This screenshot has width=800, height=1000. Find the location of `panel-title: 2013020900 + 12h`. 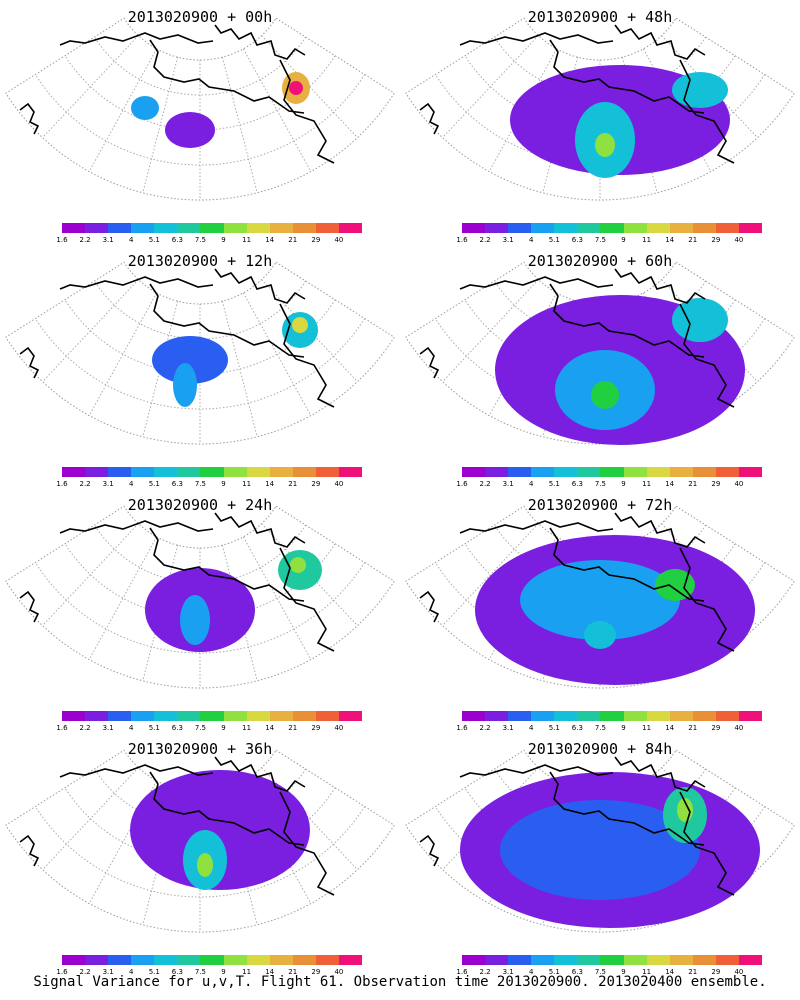

panel-title: 2013020900 + 12h is located at coordinates (200, 261).